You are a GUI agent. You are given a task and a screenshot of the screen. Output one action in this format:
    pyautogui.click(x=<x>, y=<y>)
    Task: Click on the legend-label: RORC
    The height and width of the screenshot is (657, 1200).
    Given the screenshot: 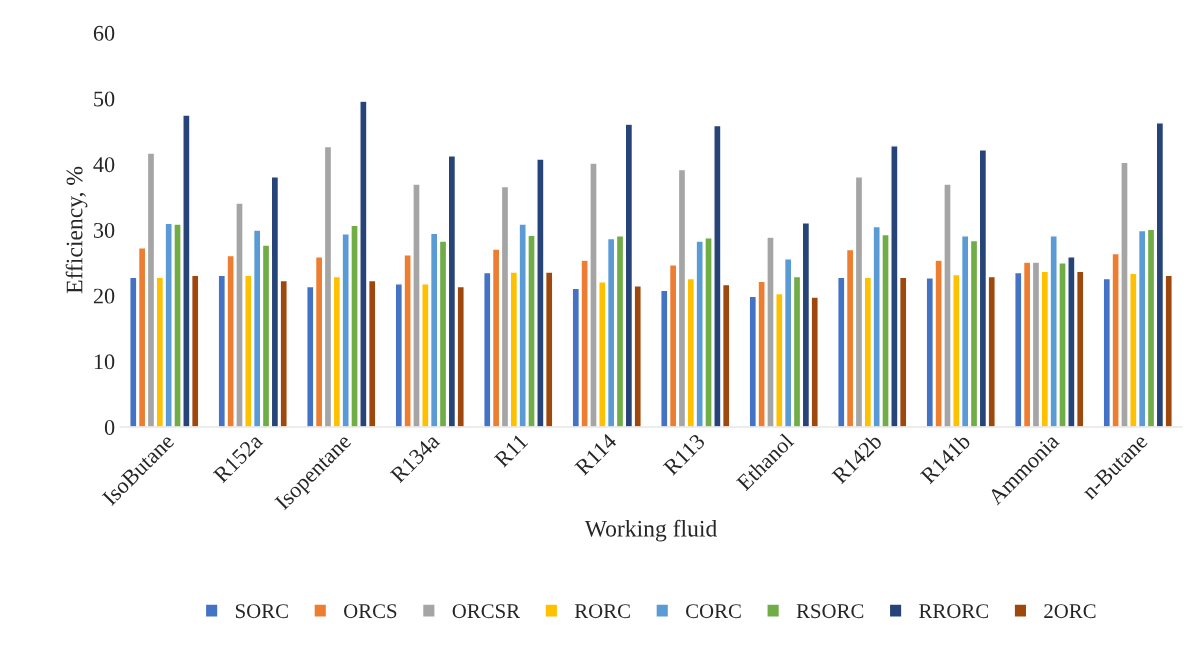 What is the action you would take?
    pyautogui.click(x=602, y=611)
    